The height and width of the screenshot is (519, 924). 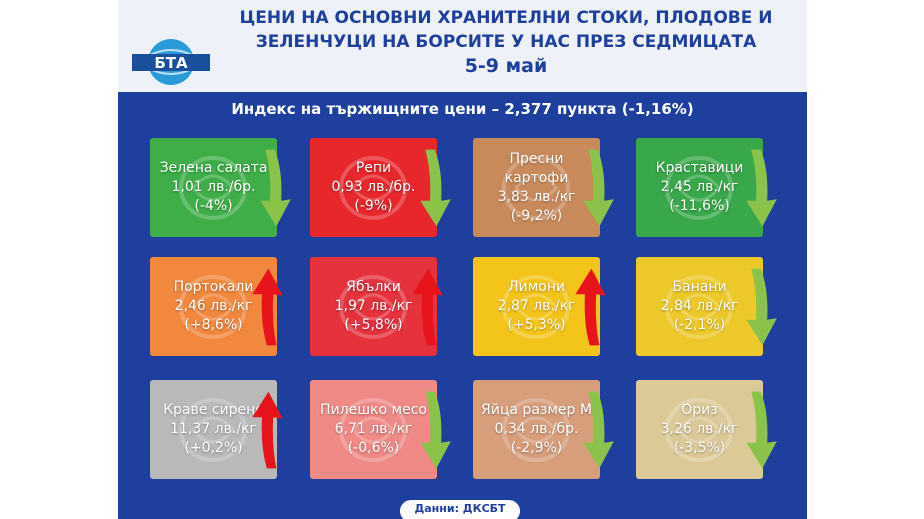 What do you see at coordinates (536, 196) in the screenshot?
I see `product-price: 3,83 лв./кг` at bounding box center [536, 196].